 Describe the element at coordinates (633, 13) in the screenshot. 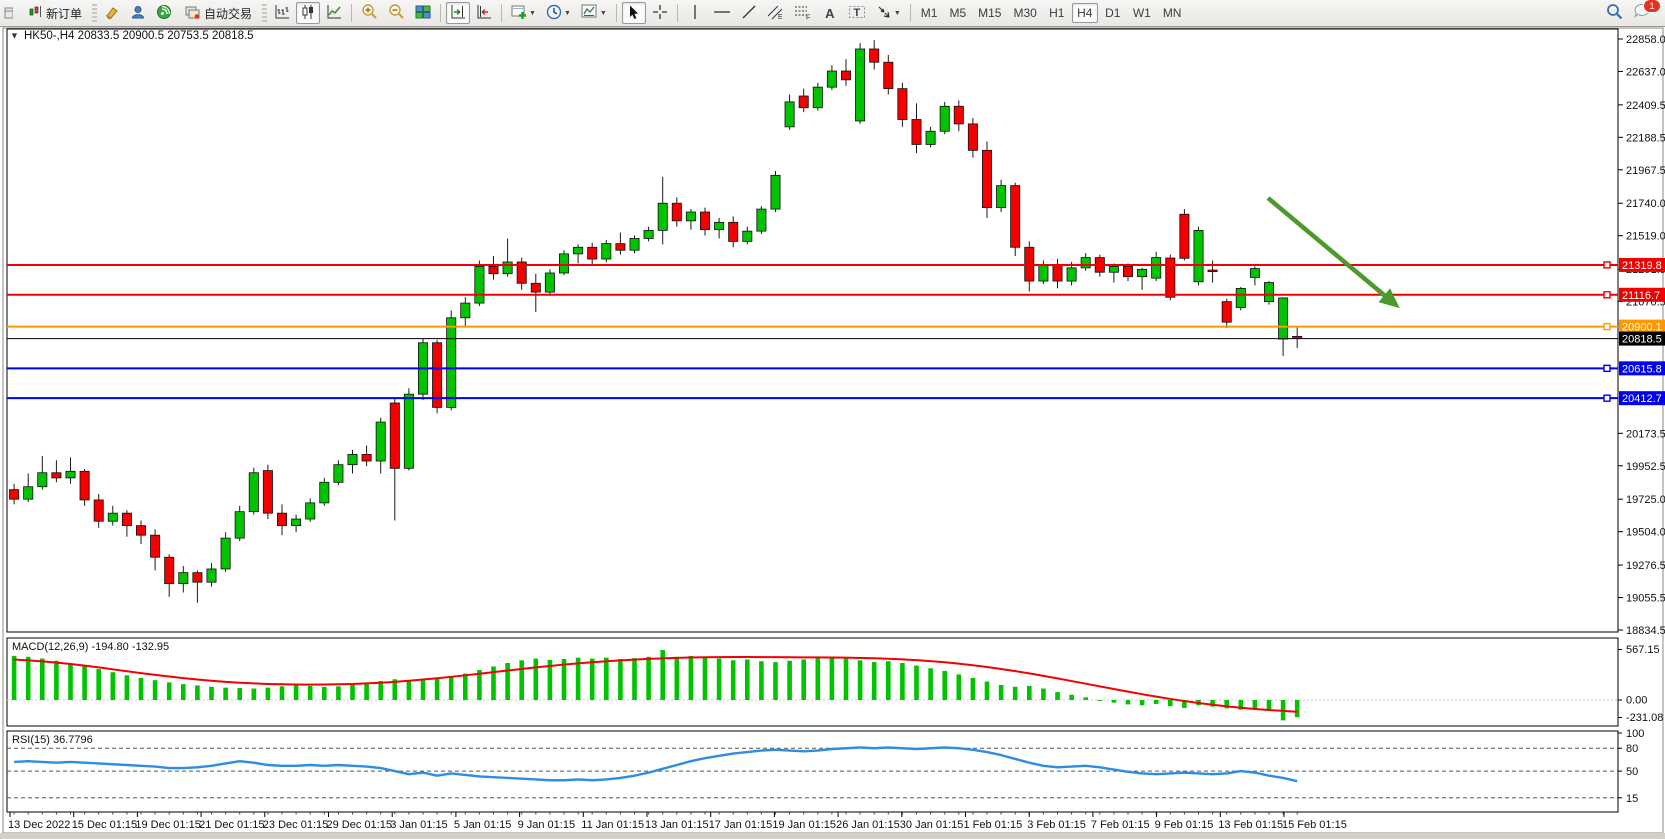

I see `cursor-button` at that location.